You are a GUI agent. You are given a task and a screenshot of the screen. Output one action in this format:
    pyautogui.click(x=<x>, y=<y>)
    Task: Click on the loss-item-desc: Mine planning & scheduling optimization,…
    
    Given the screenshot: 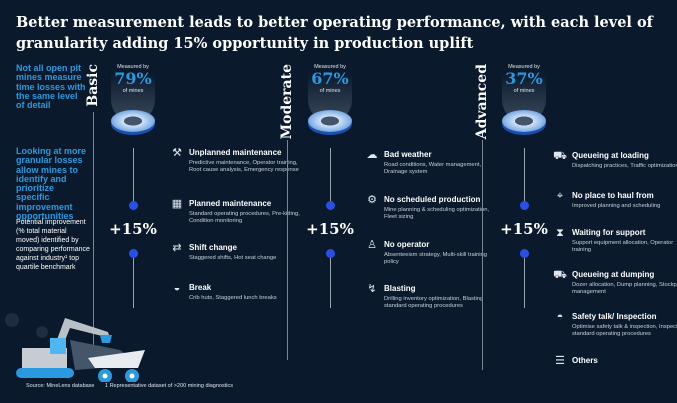 What is the action you would take?
    pyautogui.click(x=437, y=214)
    